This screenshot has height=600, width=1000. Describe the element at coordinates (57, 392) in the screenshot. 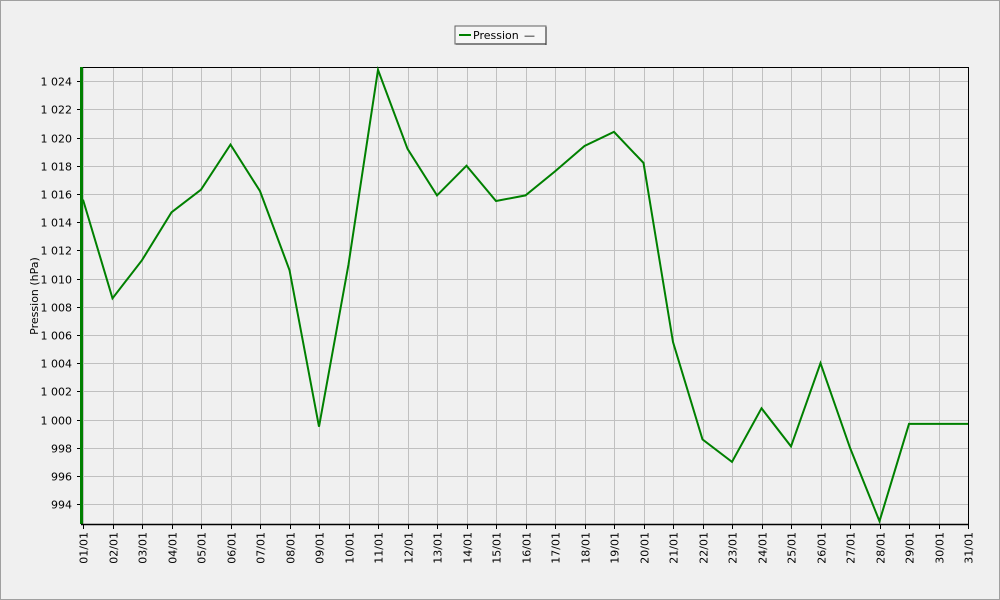

I see `y-tick-label: 1 002` at that location.